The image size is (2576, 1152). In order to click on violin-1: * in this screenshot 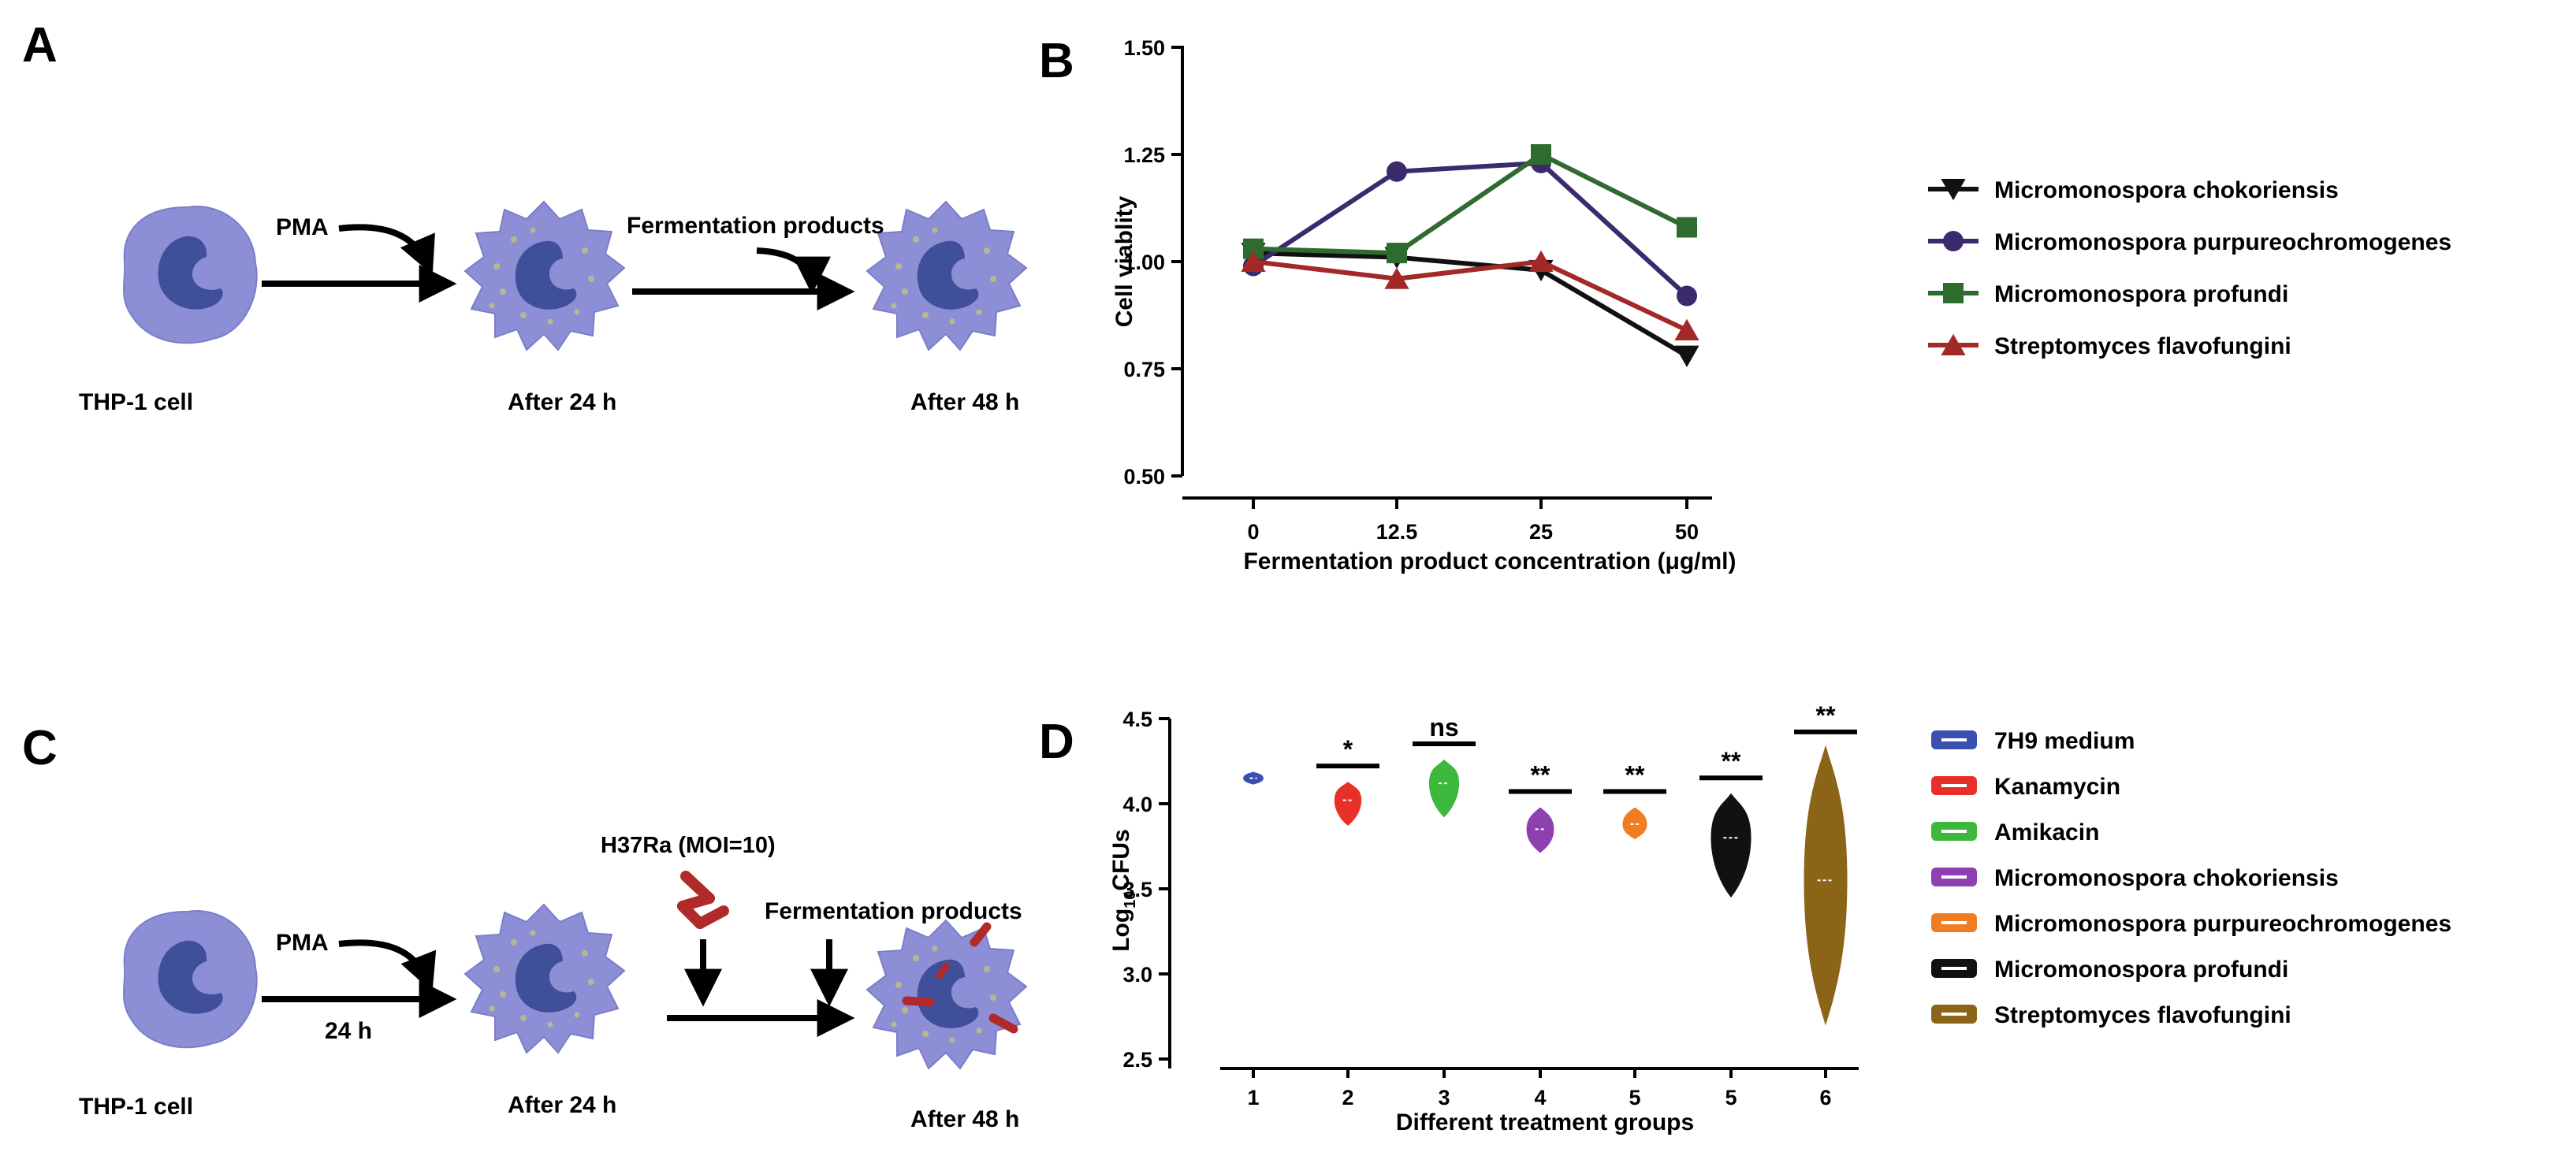, I will do `click(1347, 781)`.